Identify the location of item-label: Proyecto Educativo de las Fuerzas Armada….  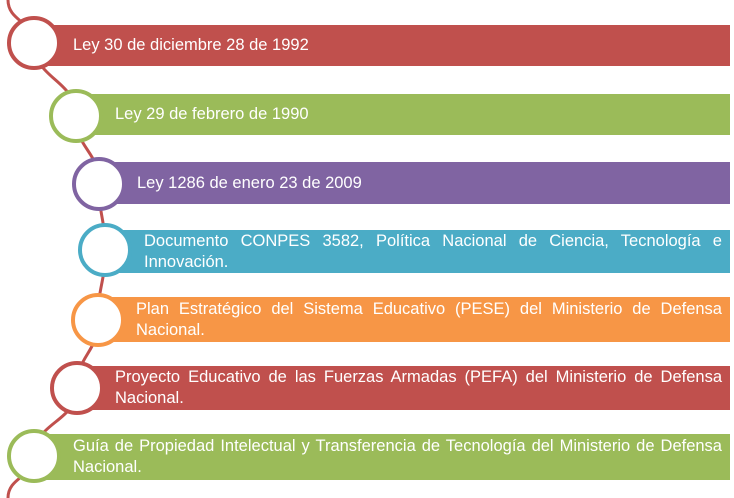
(418, 387).